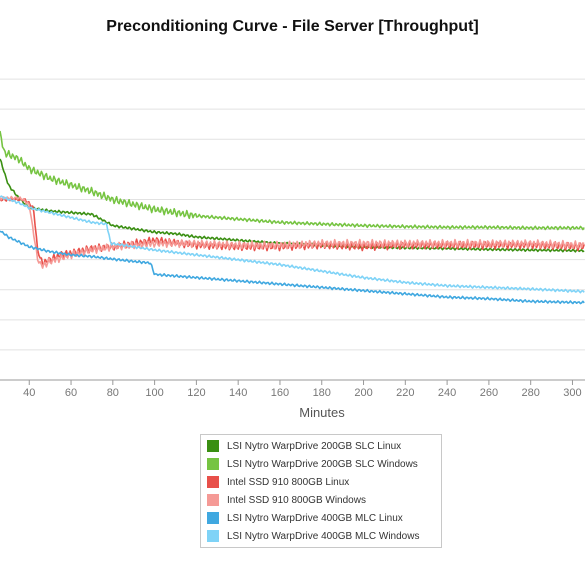 The width and height of the screenshot is (585, 567). Describe the element at coordinates (322, 393) in the screenshot. I see `x-tick-label: 180` at that location.